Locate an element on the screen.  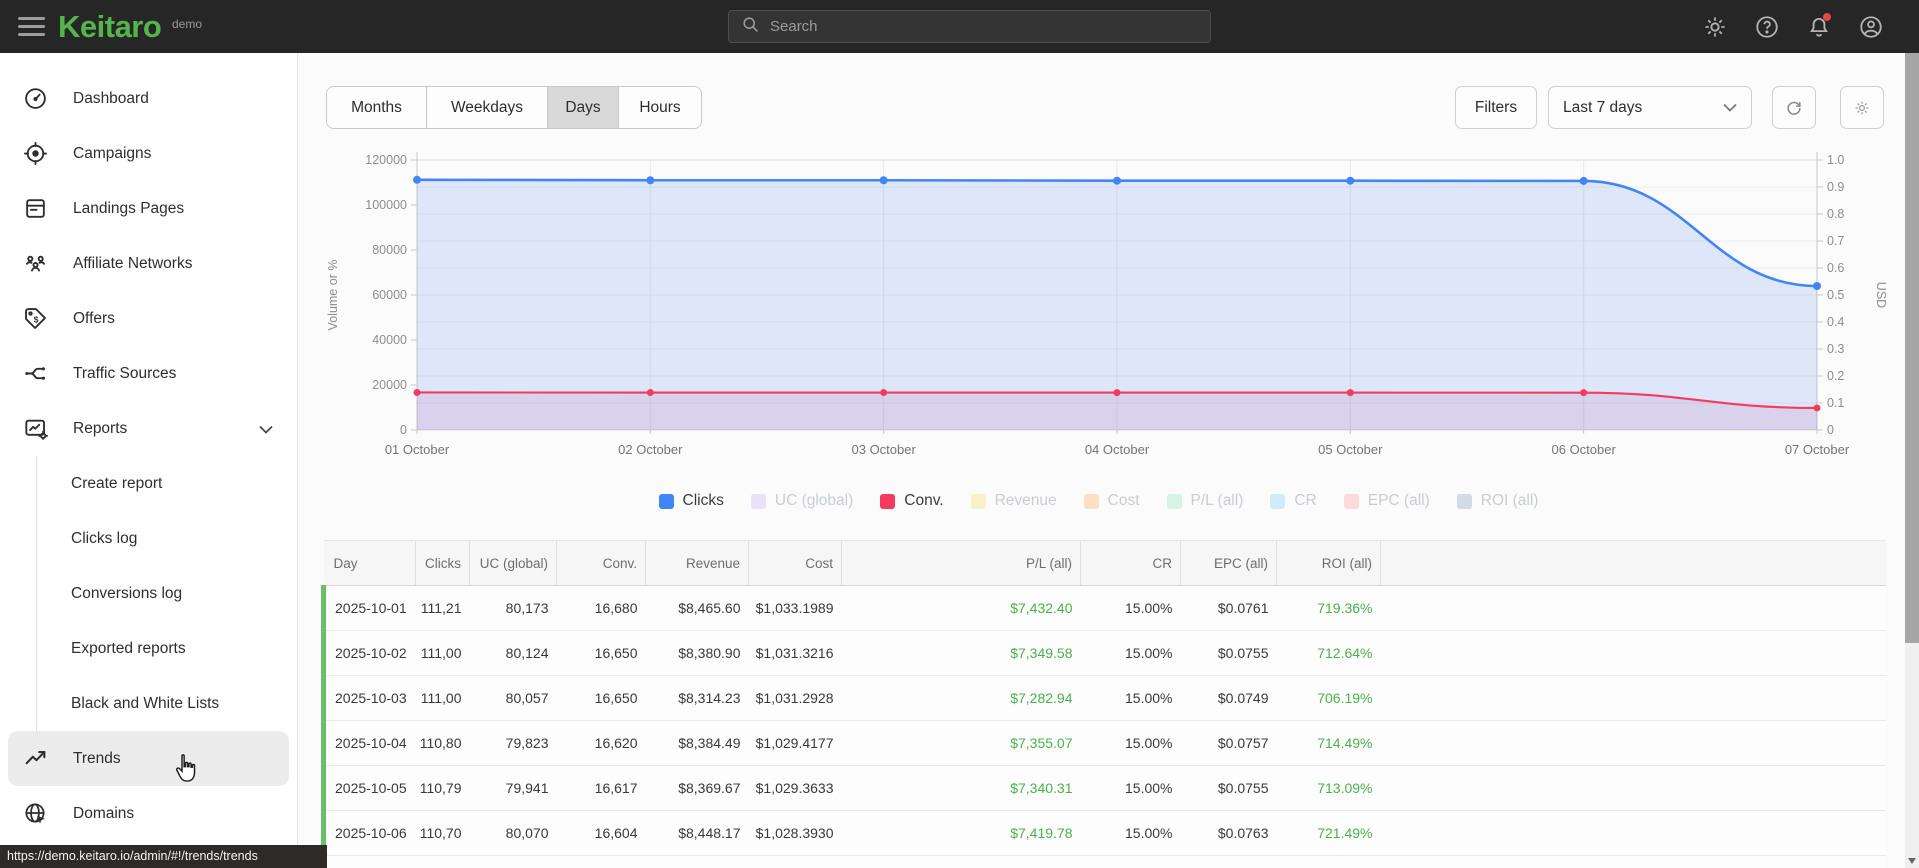
granularity-tabs: Months Weekdays Days Hours is located at coordinates (514, 107).